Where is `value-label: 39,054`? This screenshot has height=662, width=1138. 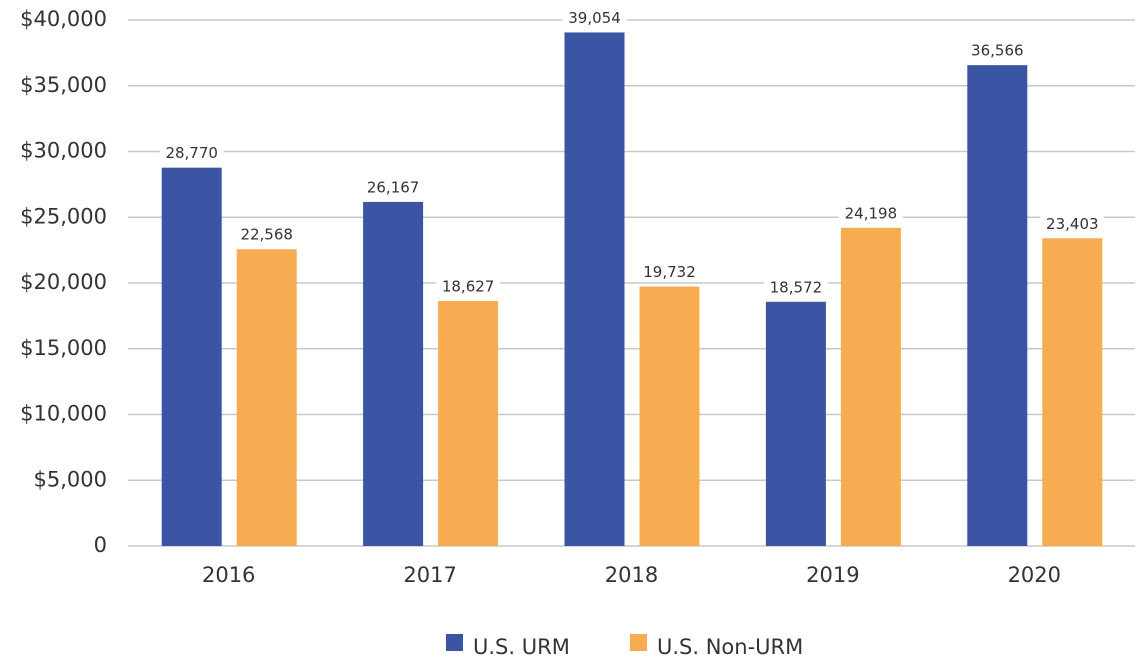 value-label: 39,054 is located at coordinates (594, 18).